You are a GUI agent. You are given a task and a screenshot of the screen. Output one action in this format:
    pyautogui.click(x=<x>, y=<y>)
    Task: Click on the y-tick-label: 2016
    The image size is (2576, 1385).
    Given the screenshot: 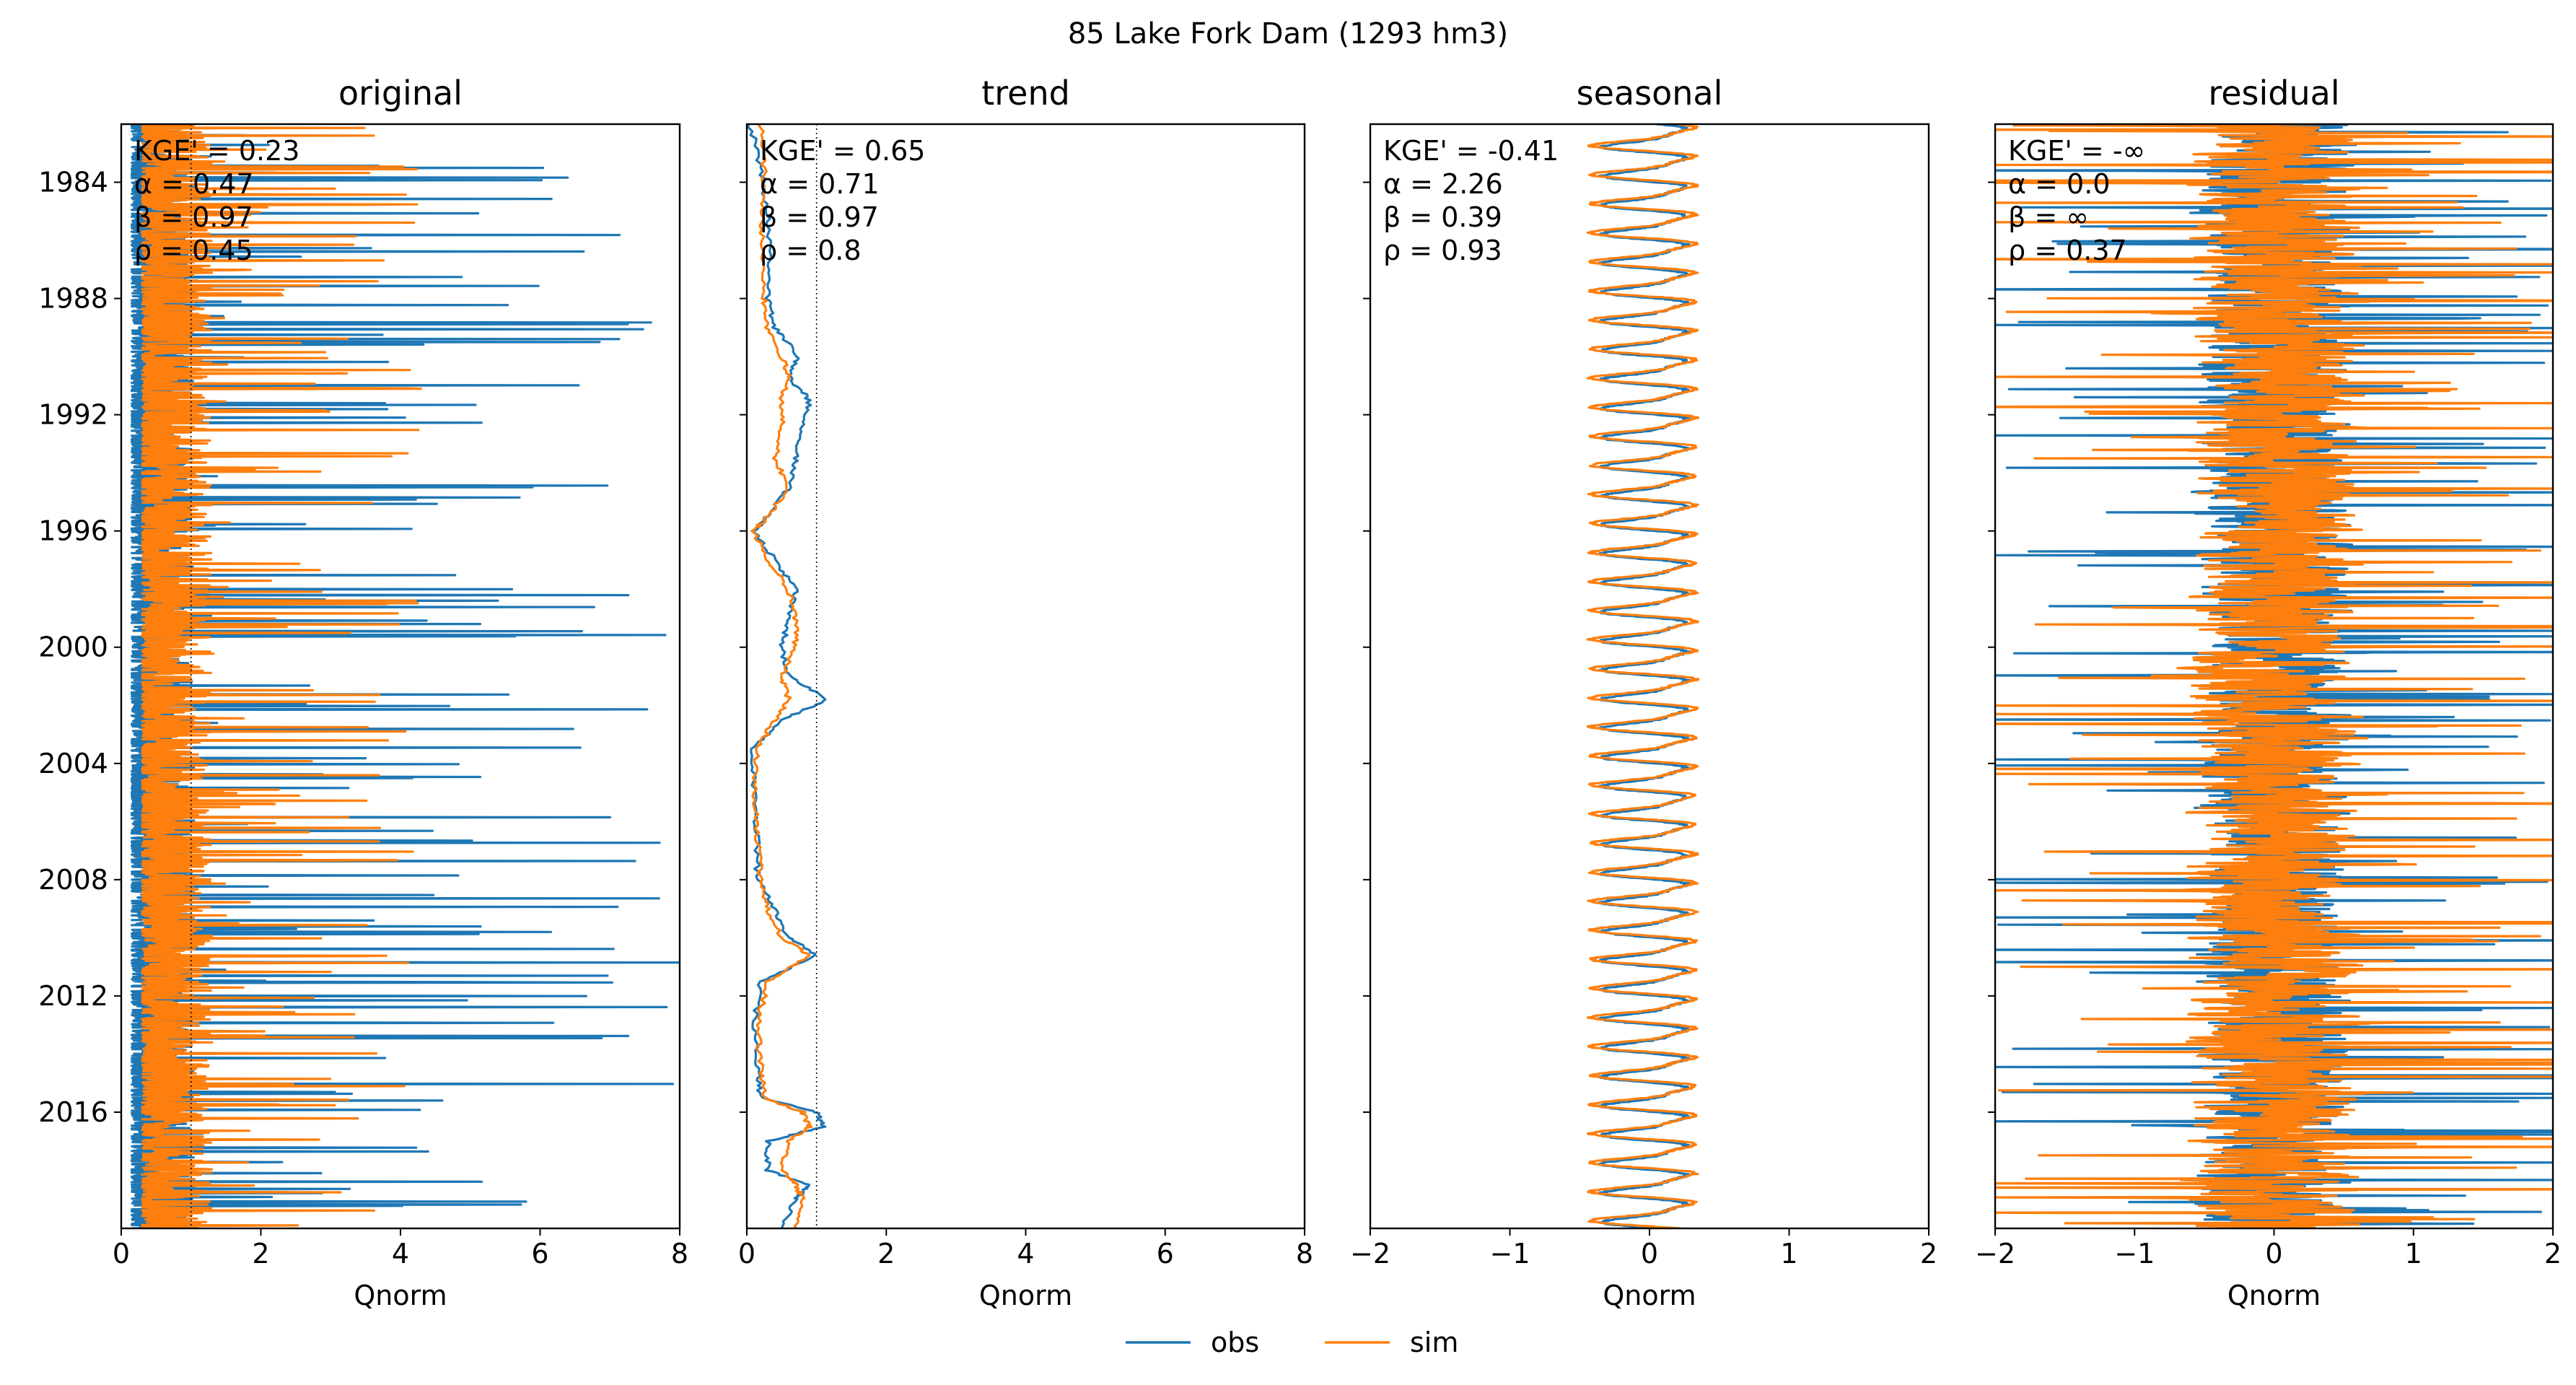 What is the action you would take?
    pyautogui.click(x=73, y=1112)
    